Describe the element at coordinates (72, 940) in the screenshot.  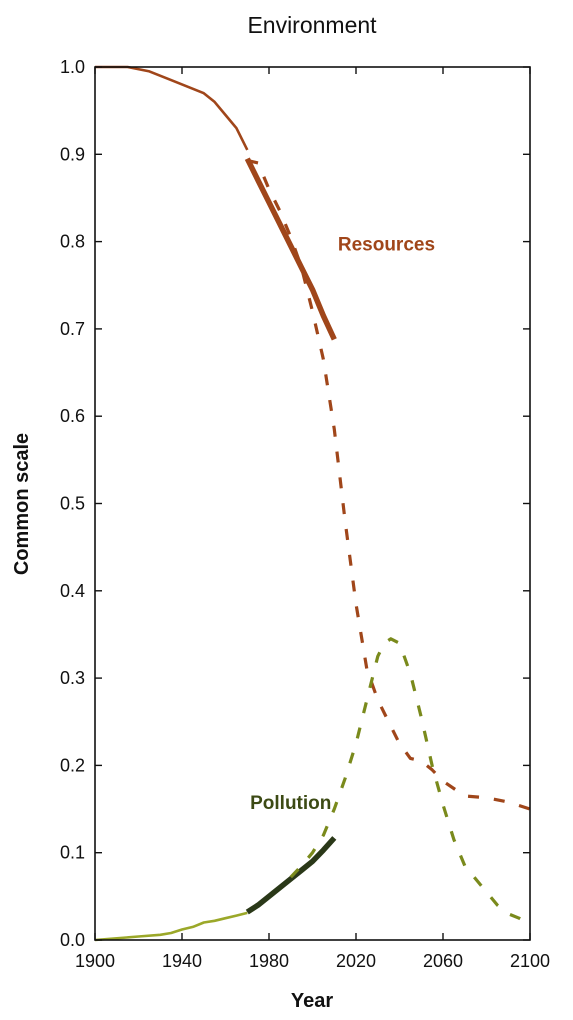
I see `y-tick-label: 0.0` at that location.